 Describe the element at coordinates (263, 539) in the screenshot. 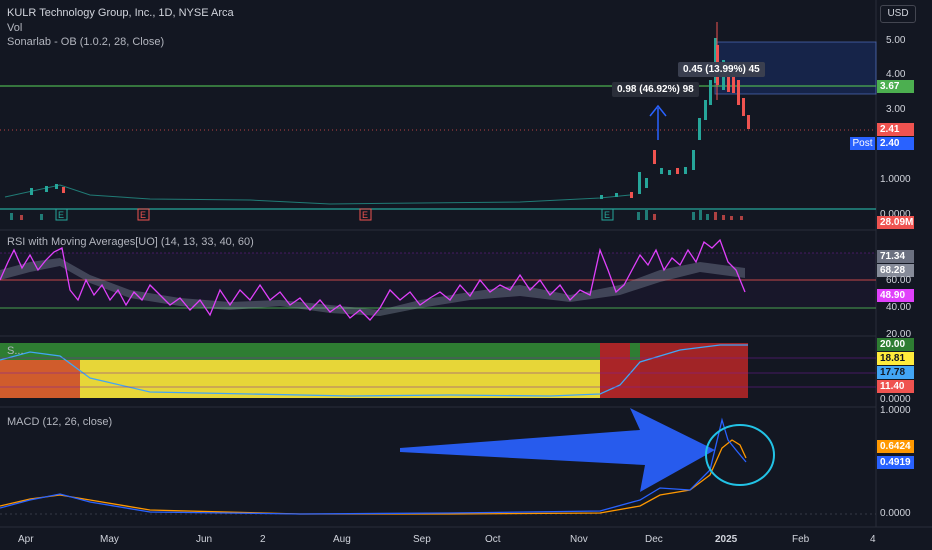

I see `date-label: 2` at that location.